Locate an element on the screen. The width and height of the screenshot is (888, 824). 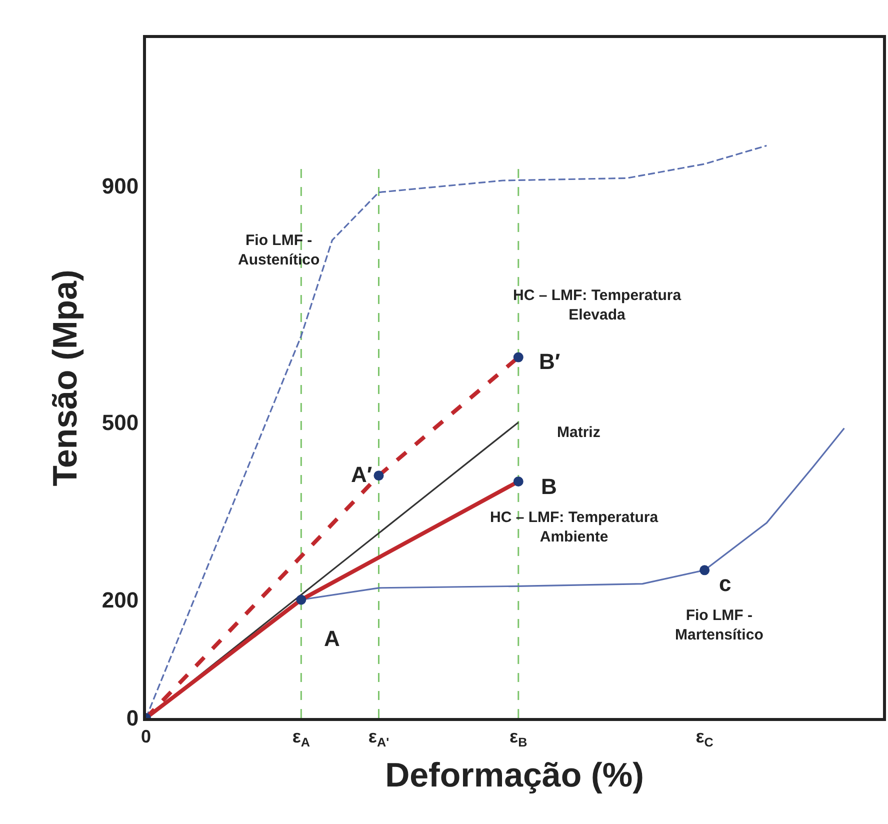
x-axis-title: Deformação (%) is located at coordinates (514, 775).